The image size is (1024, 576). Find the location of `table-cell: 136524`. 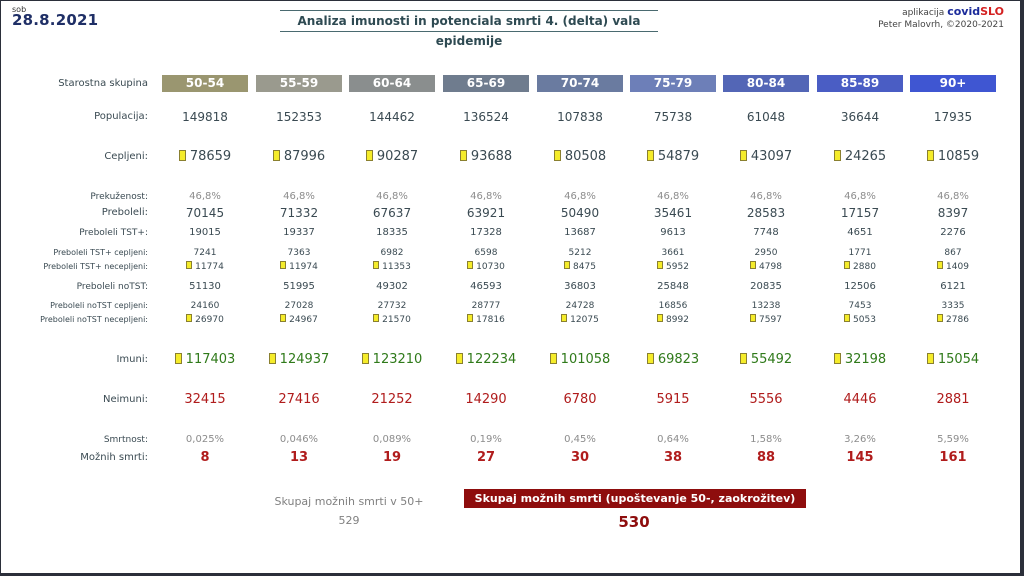

table-cell: 136524 is located at coordinates (486, 117).